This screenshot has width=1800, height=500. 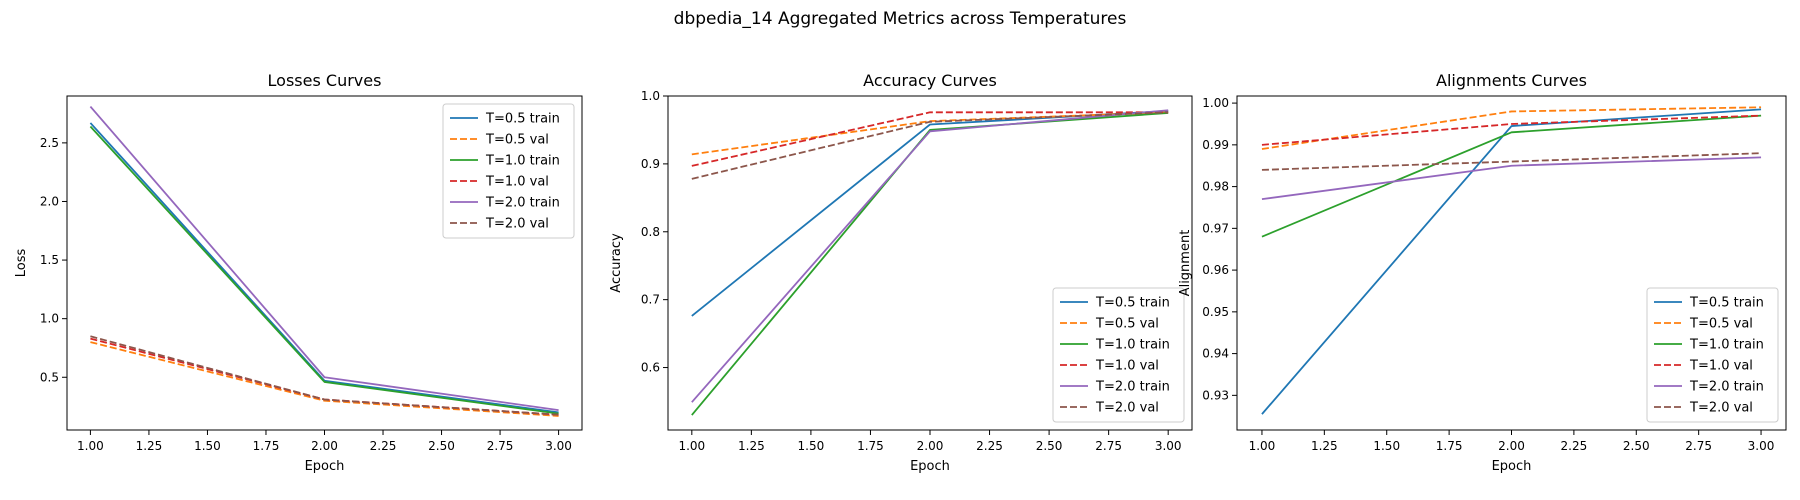 I want to click on y-tick-label: 1.00, so click(x=1215, y=103).